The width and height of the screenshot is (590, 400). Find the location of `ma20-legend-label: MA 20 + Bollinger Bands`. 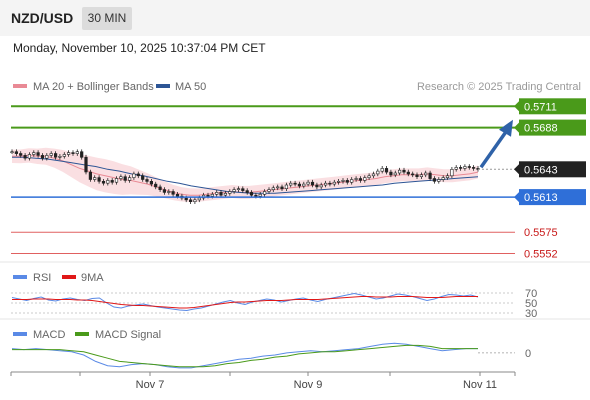

ma20-legend-label: MA 20 + Bollinger Bands is located at coordinates (93, 87).